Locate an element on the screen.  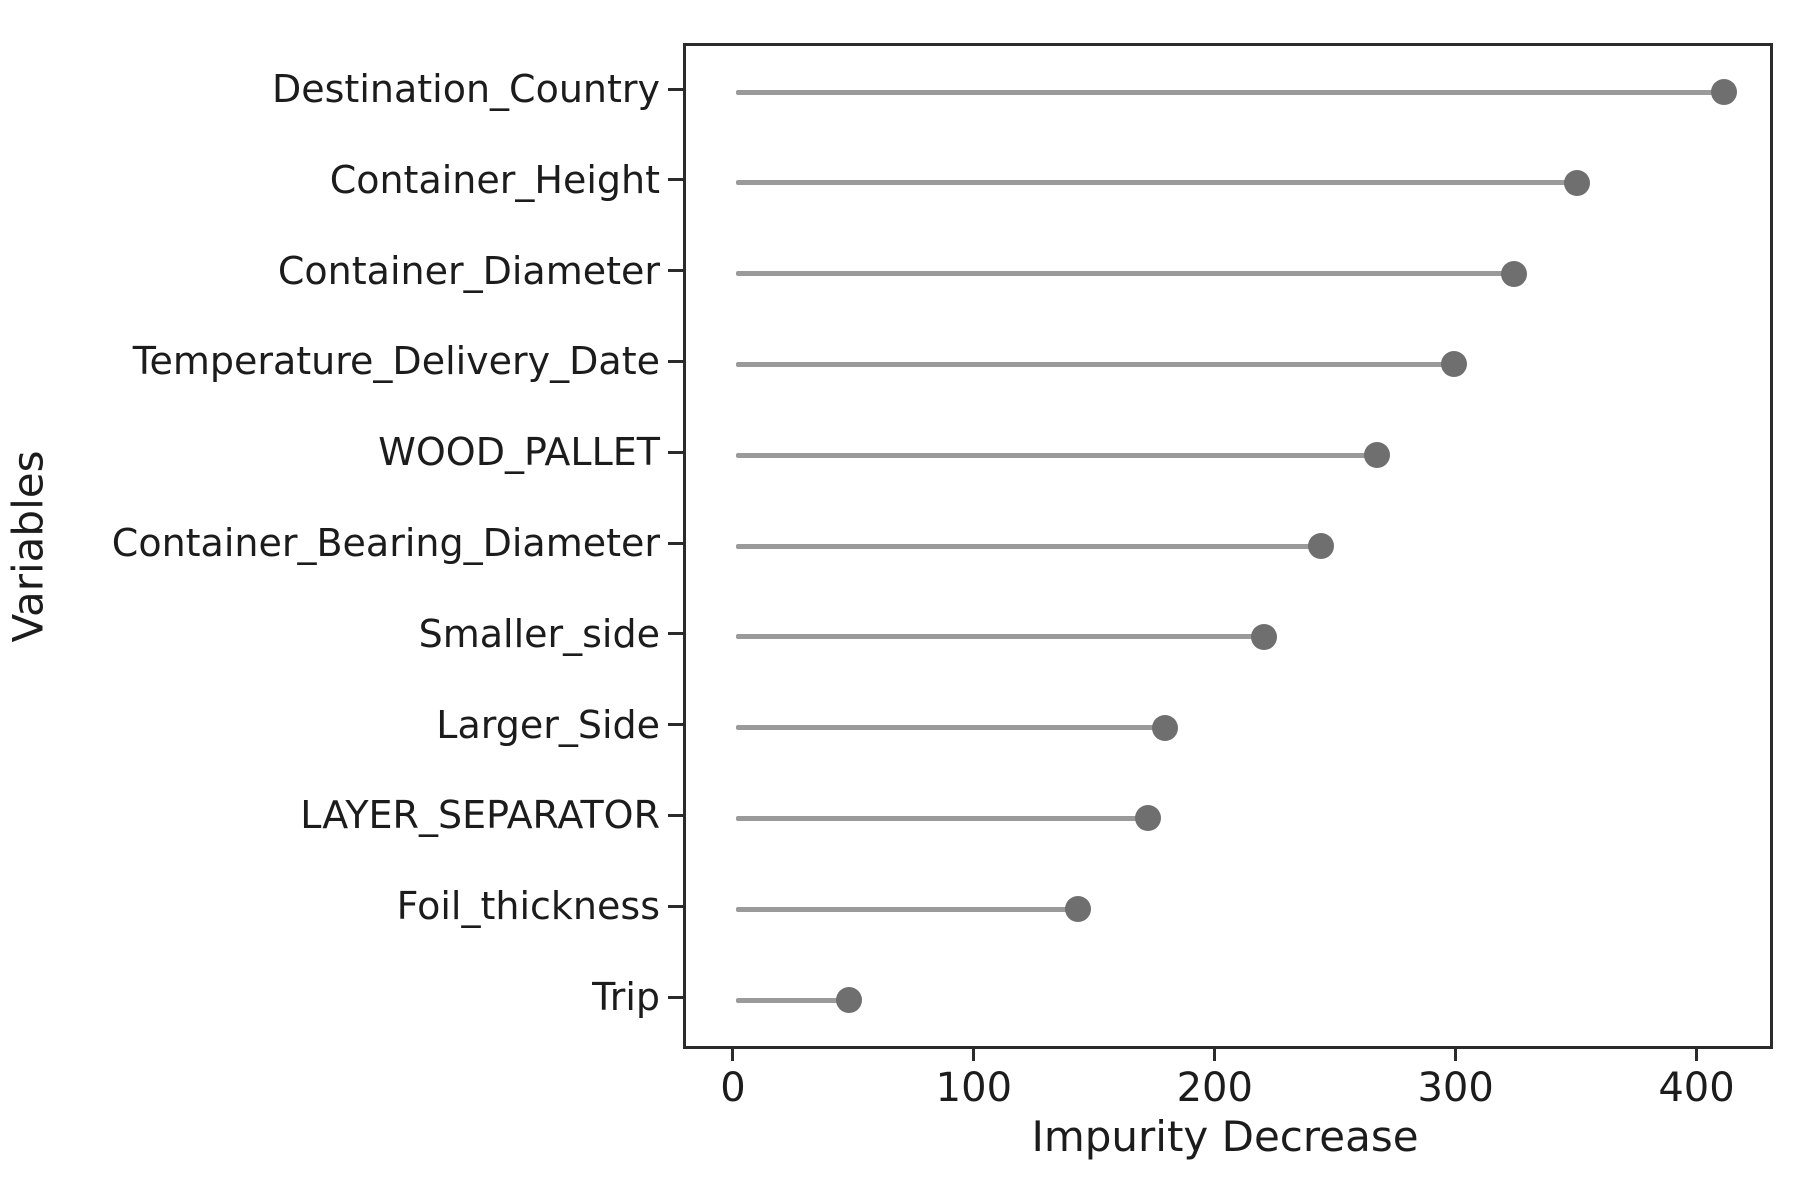
stem-Destination_Country is located at coordinates (1229, 92).